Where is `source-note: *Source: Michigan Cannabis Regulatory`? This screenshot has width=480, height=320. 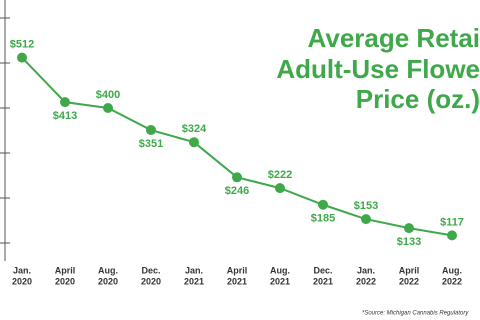 source-note: *Source: Michigan Cannabis Regulatory is located at coordinates (415, 314).